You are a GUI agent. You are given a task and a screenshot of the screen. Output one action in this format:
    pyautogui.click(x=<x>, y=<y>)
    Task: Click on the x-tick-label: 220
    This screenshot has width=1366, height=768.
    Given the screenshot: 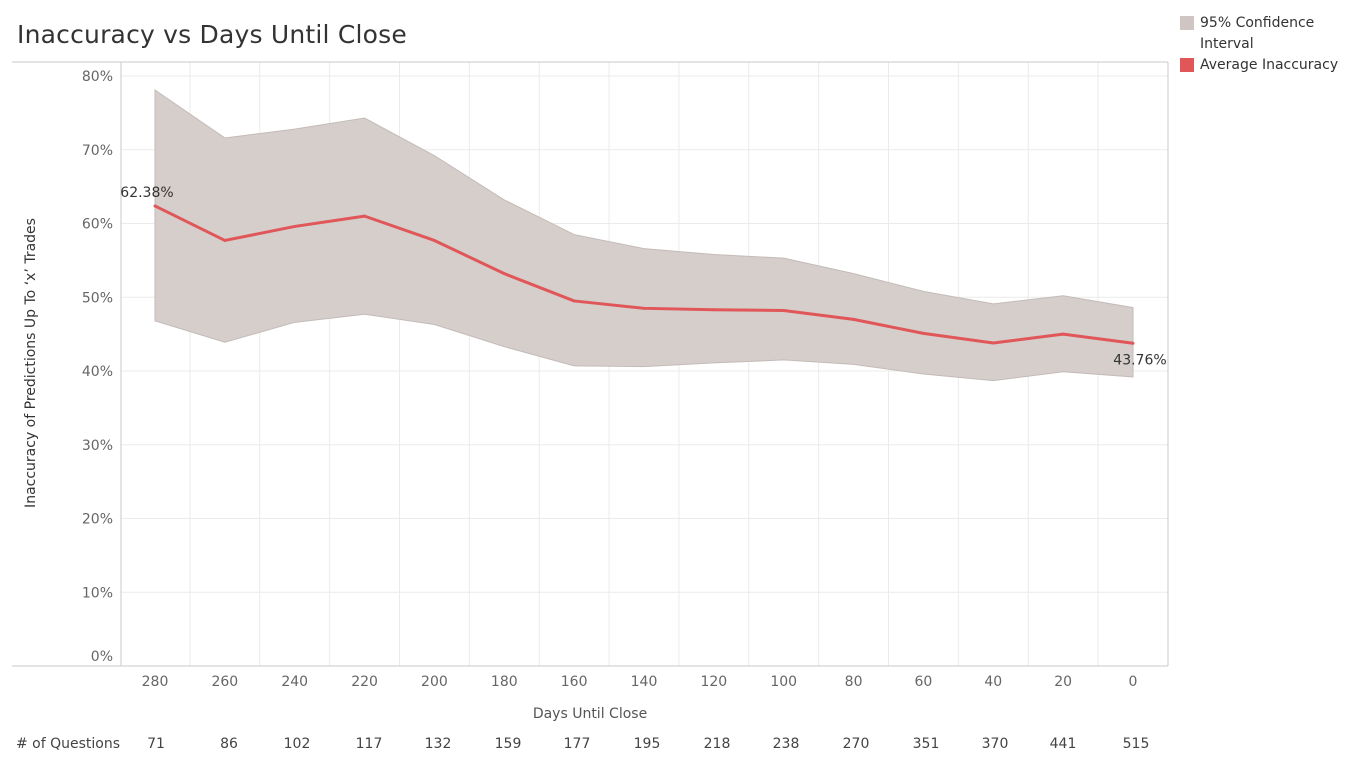 What is the action you would take?
    pyautogui.click(x=364, y=682)
    